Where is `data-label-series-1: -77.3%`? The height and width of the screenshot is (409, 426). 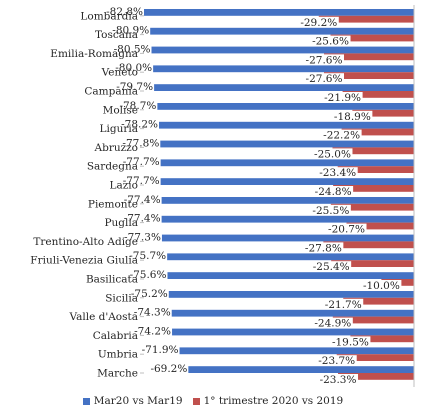
data-label-series-1: -77.3% is located at coordinates (142, 237).